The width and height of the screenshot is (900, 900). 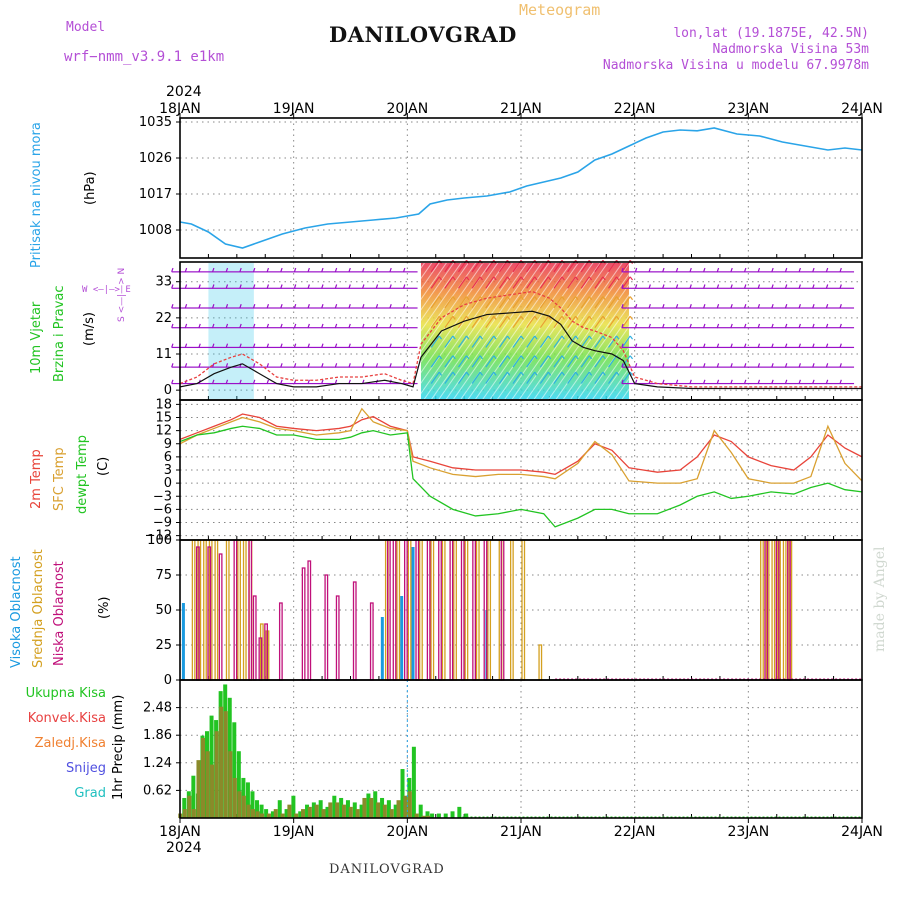 I want to click on temp-sfc-line, so click(x=521, y=445).